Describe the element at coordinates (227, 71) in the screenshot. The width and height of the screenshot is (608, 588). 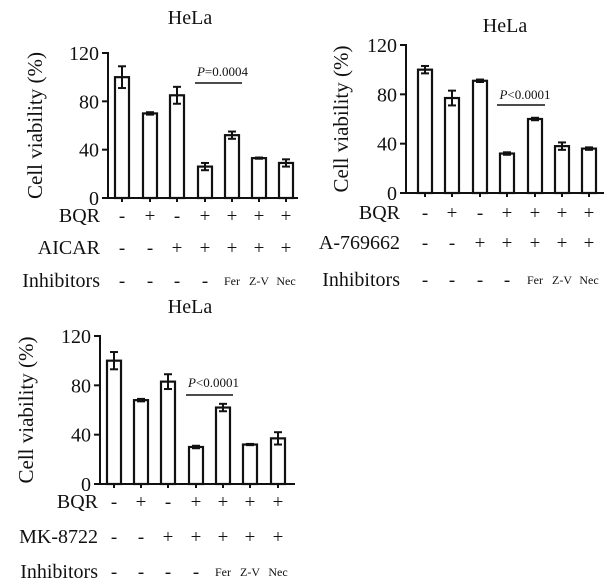
I see `p-value-text: =0.0004` at that location.